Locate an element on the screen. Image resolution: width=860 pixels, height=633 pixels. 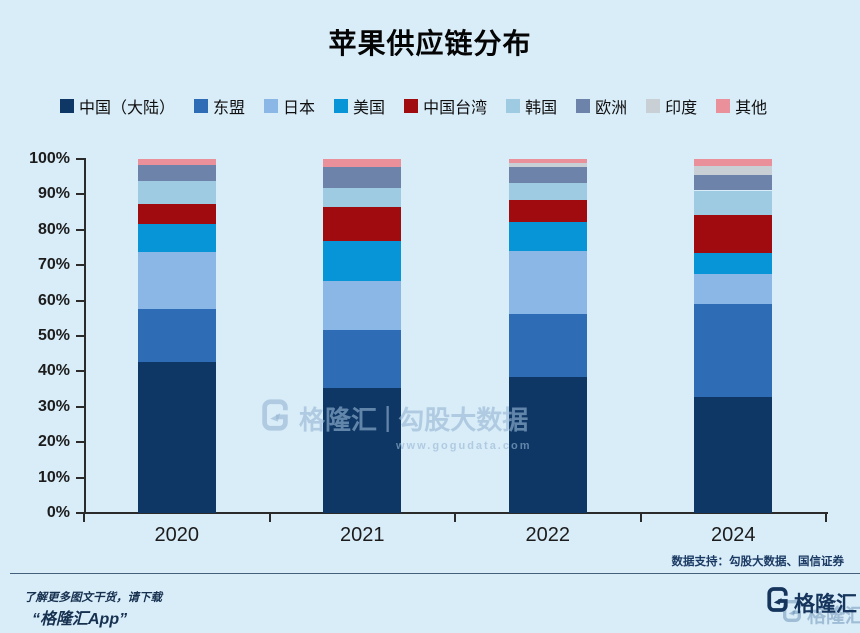
y-axis-line is located at coordinates (85, 336).